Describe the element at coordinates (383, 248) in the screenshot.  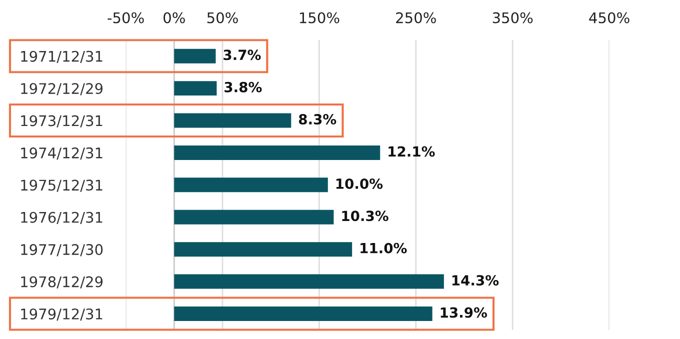
I see `annotation: 11.0%` at that location.